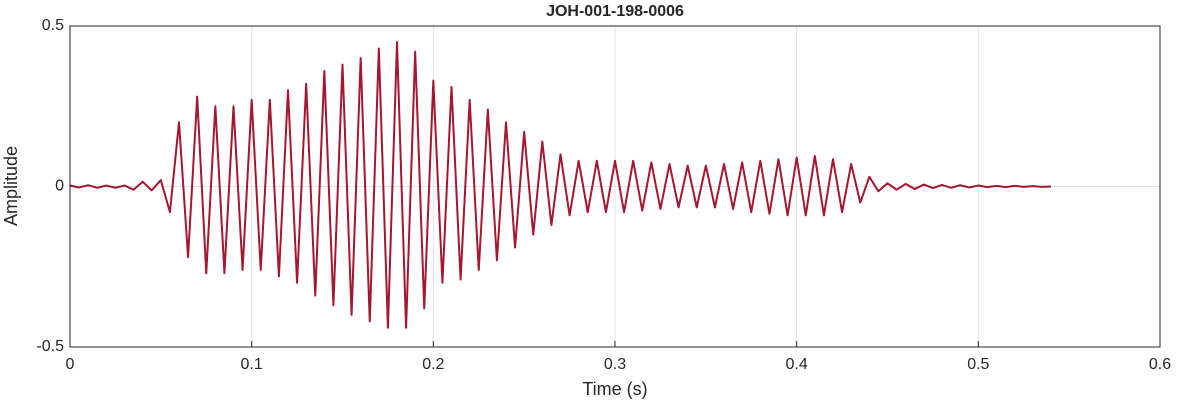  Describe the element at coordinates (797, 364) in the screenshot. I see `x-tick-label: 0.4` at that location.